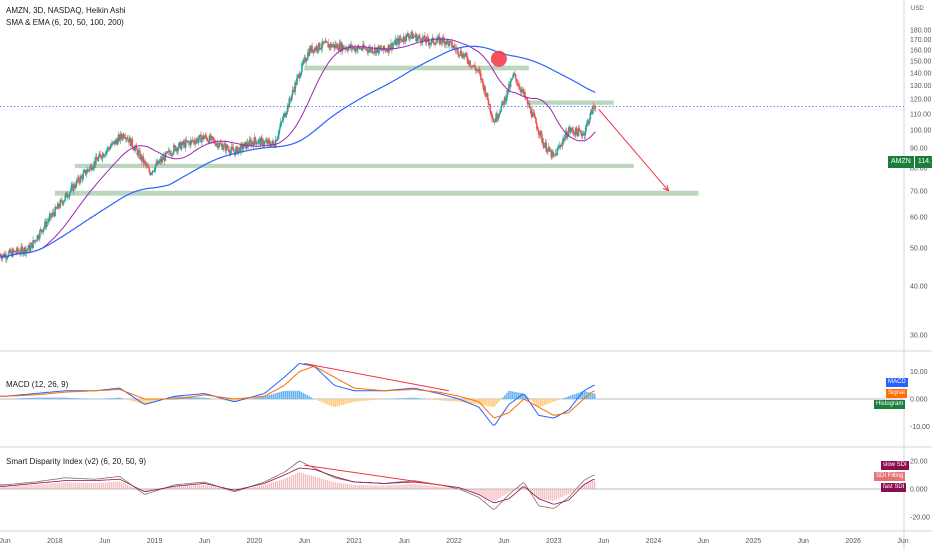 Image resolution: width=932 pixels, height=555 pixels. Describe the element at coordinates (921, 86) in the screenshot. I see `price-tick-label: 130.00` at that location.